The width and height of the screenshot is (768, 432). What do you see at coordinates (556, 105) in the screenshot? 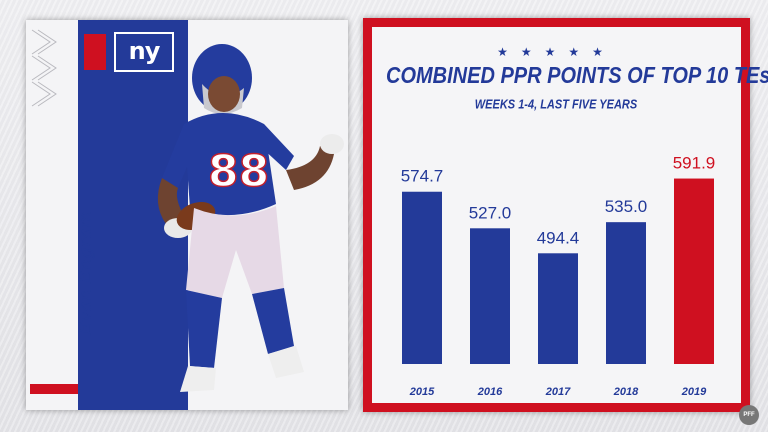
I see `chart-subtitle: WEEKS 1-4, LAST FIVE YEARS` at bounding box center [556, 105].